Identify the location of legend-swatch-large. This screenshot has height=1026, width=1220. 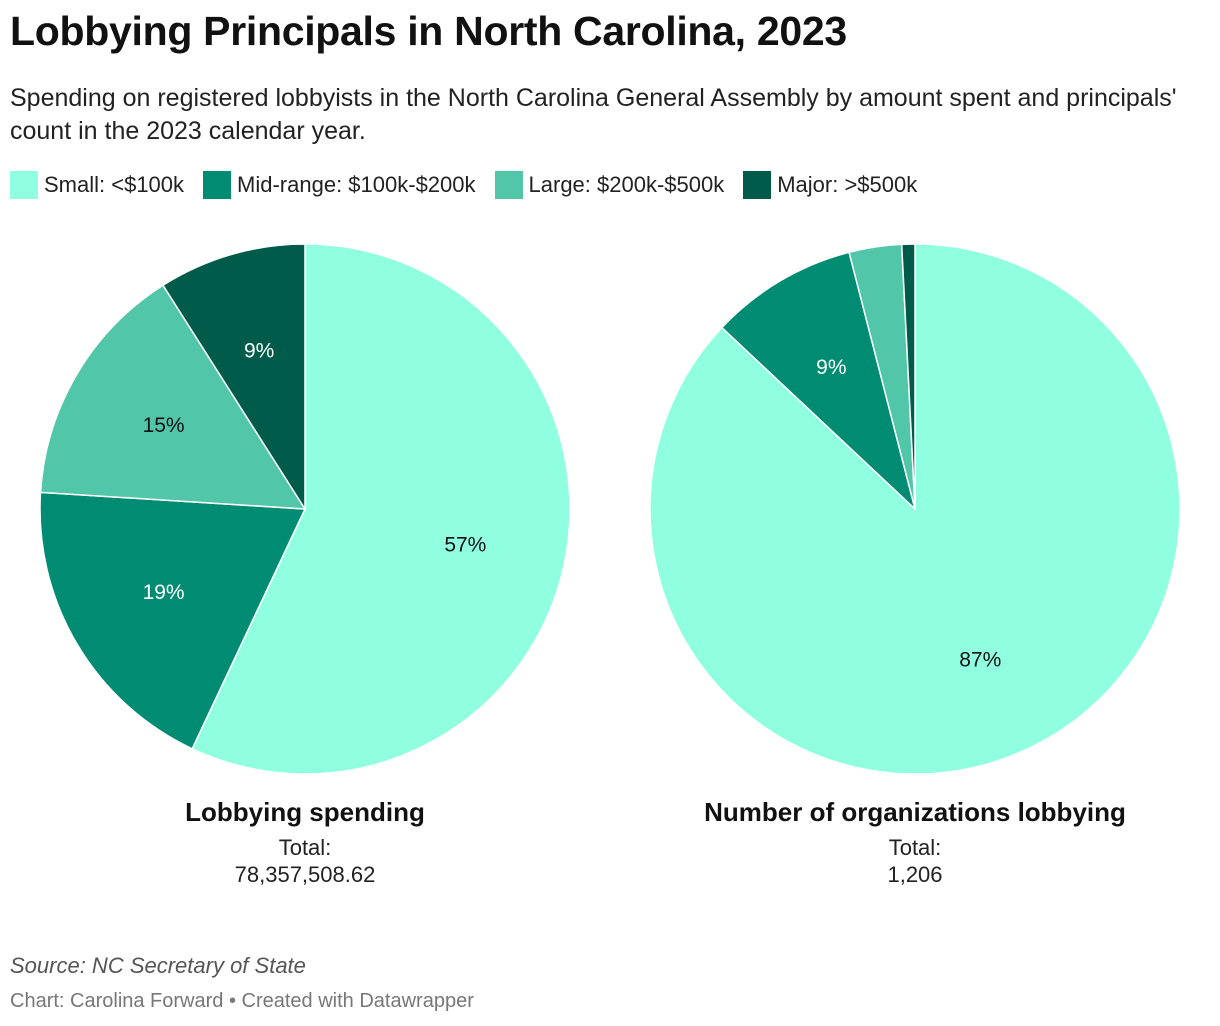
(508, 185).